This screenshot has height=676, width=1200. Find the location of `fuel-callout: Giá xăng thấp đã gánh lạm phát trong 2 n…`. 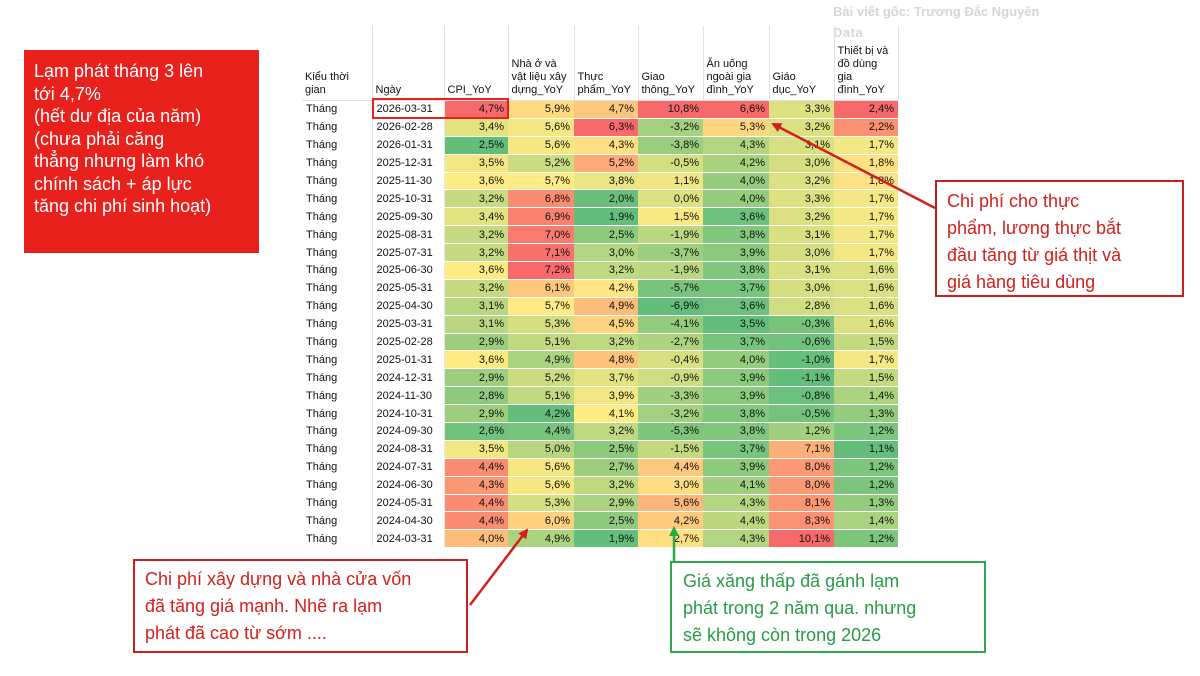

fuel-callout: Giá xăng thấp đã gánh lạm phát trong 2 n… is located at coordinates (828, 607).